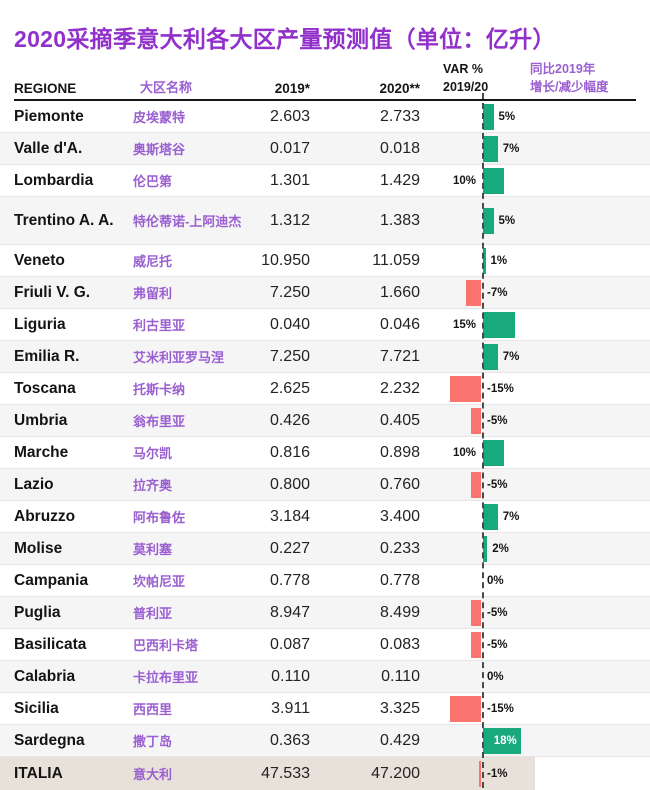  What do you see at coordinates (399, 580) in the screenshot?
I see `value-2020: 0.778` at bounding box center [399, 580].